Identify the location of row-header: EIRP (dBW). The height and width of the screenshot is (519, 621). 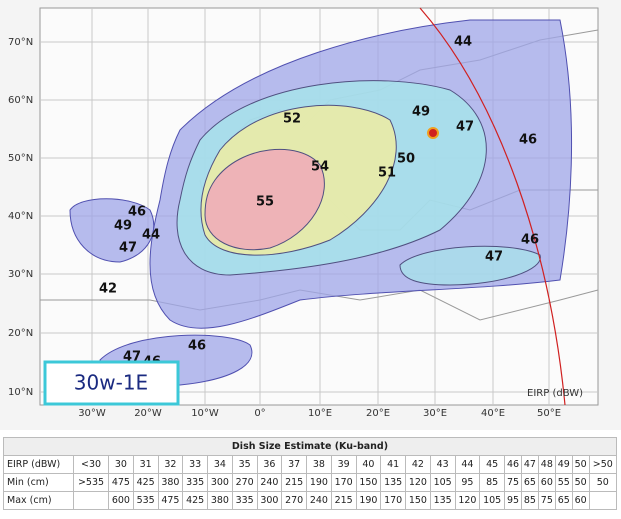
(38, 464).